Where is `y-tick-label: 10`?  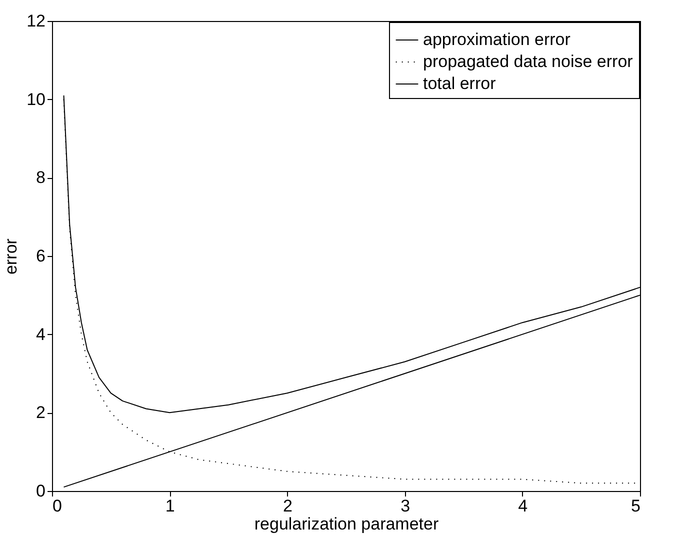 y-tick-label: 10 is located at coordinates (36, 99).